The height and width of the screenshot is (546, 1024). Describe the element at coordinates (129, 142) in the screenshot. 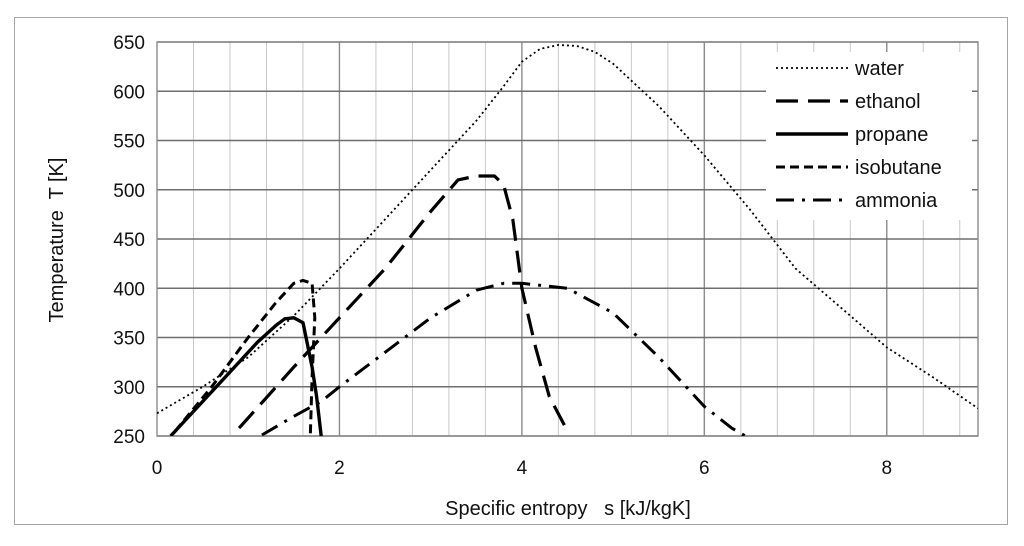

I see `y-tick-label: 550` at that location.